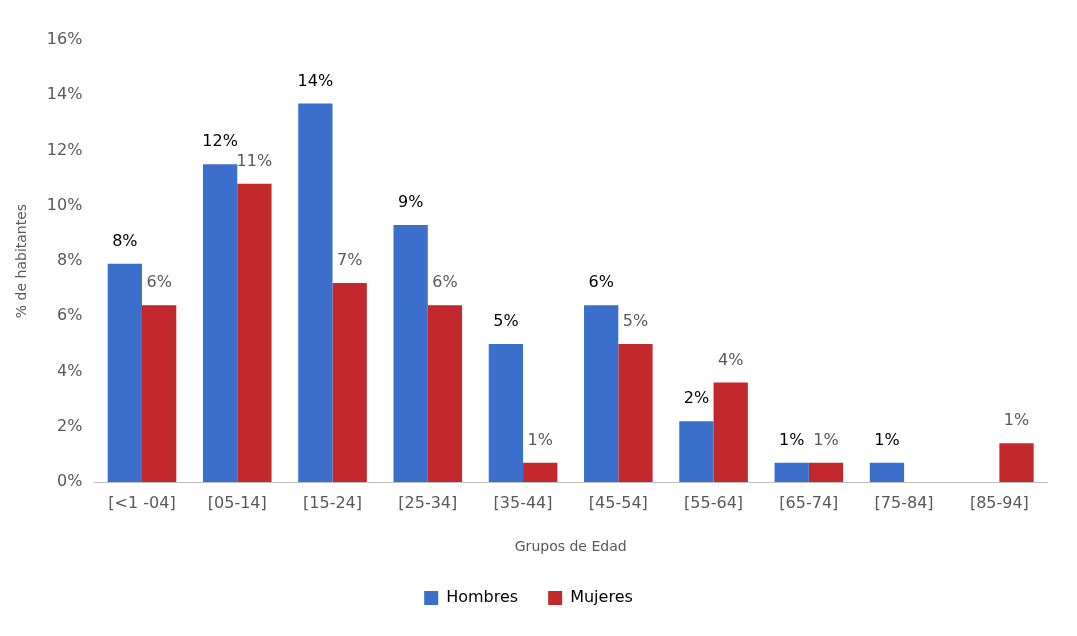  Describe the element at coordinates (69, 481) in the screenshot. I see `y-tick-label: 0%` at that location.